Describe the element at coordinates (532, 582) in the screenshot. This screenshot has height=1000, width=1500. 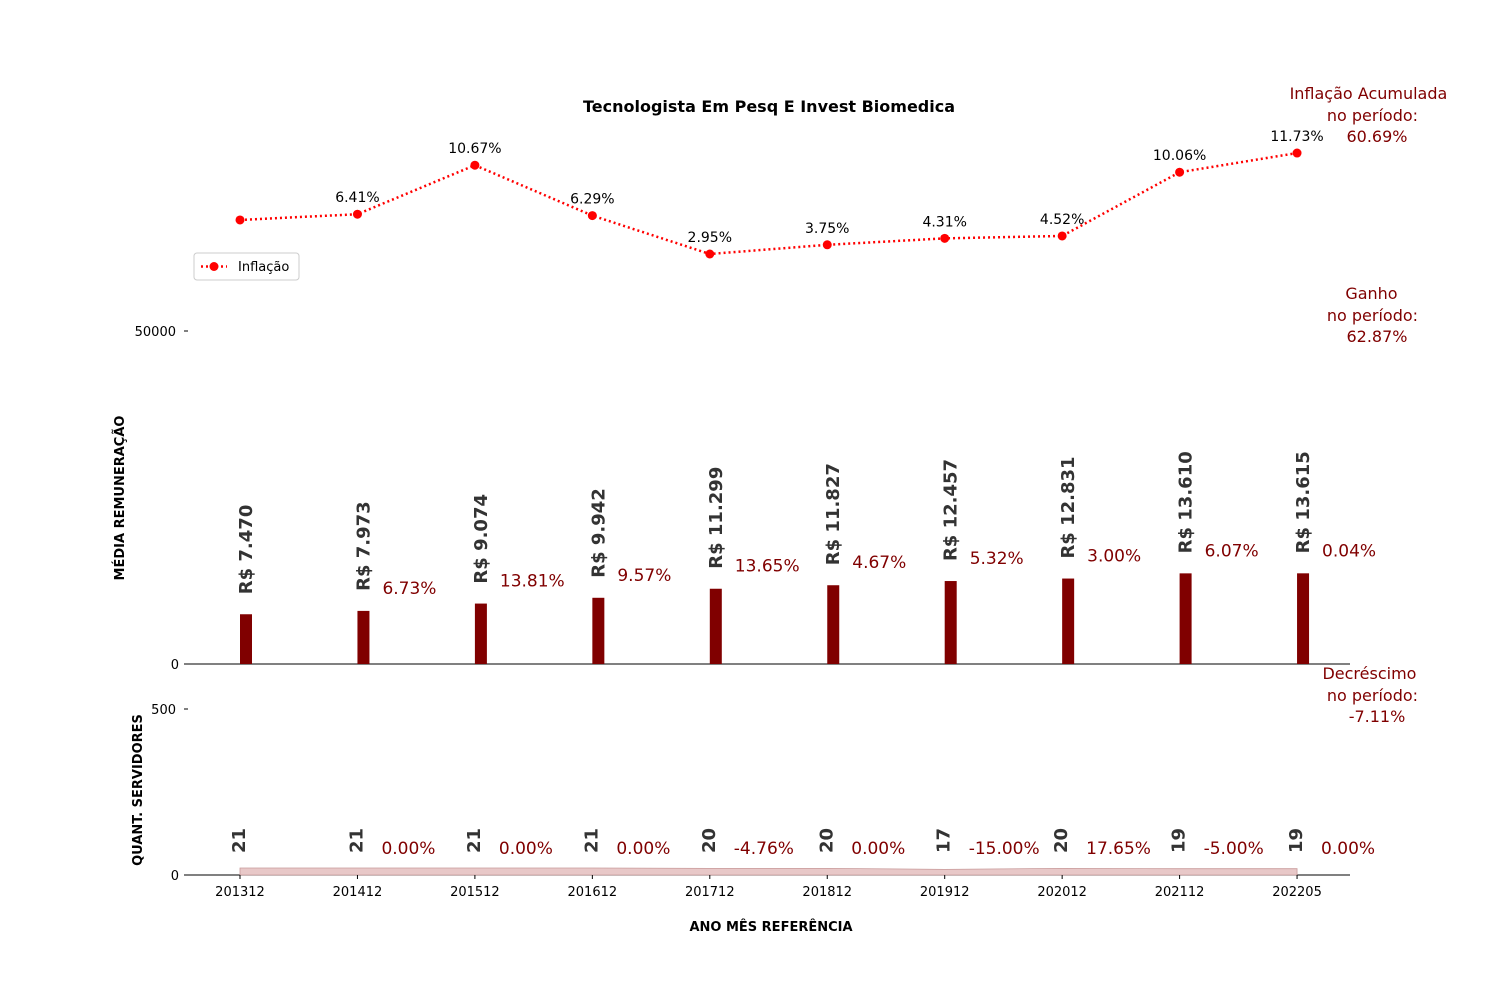
I see `remuneration-change-label: 13.81%` at that location.